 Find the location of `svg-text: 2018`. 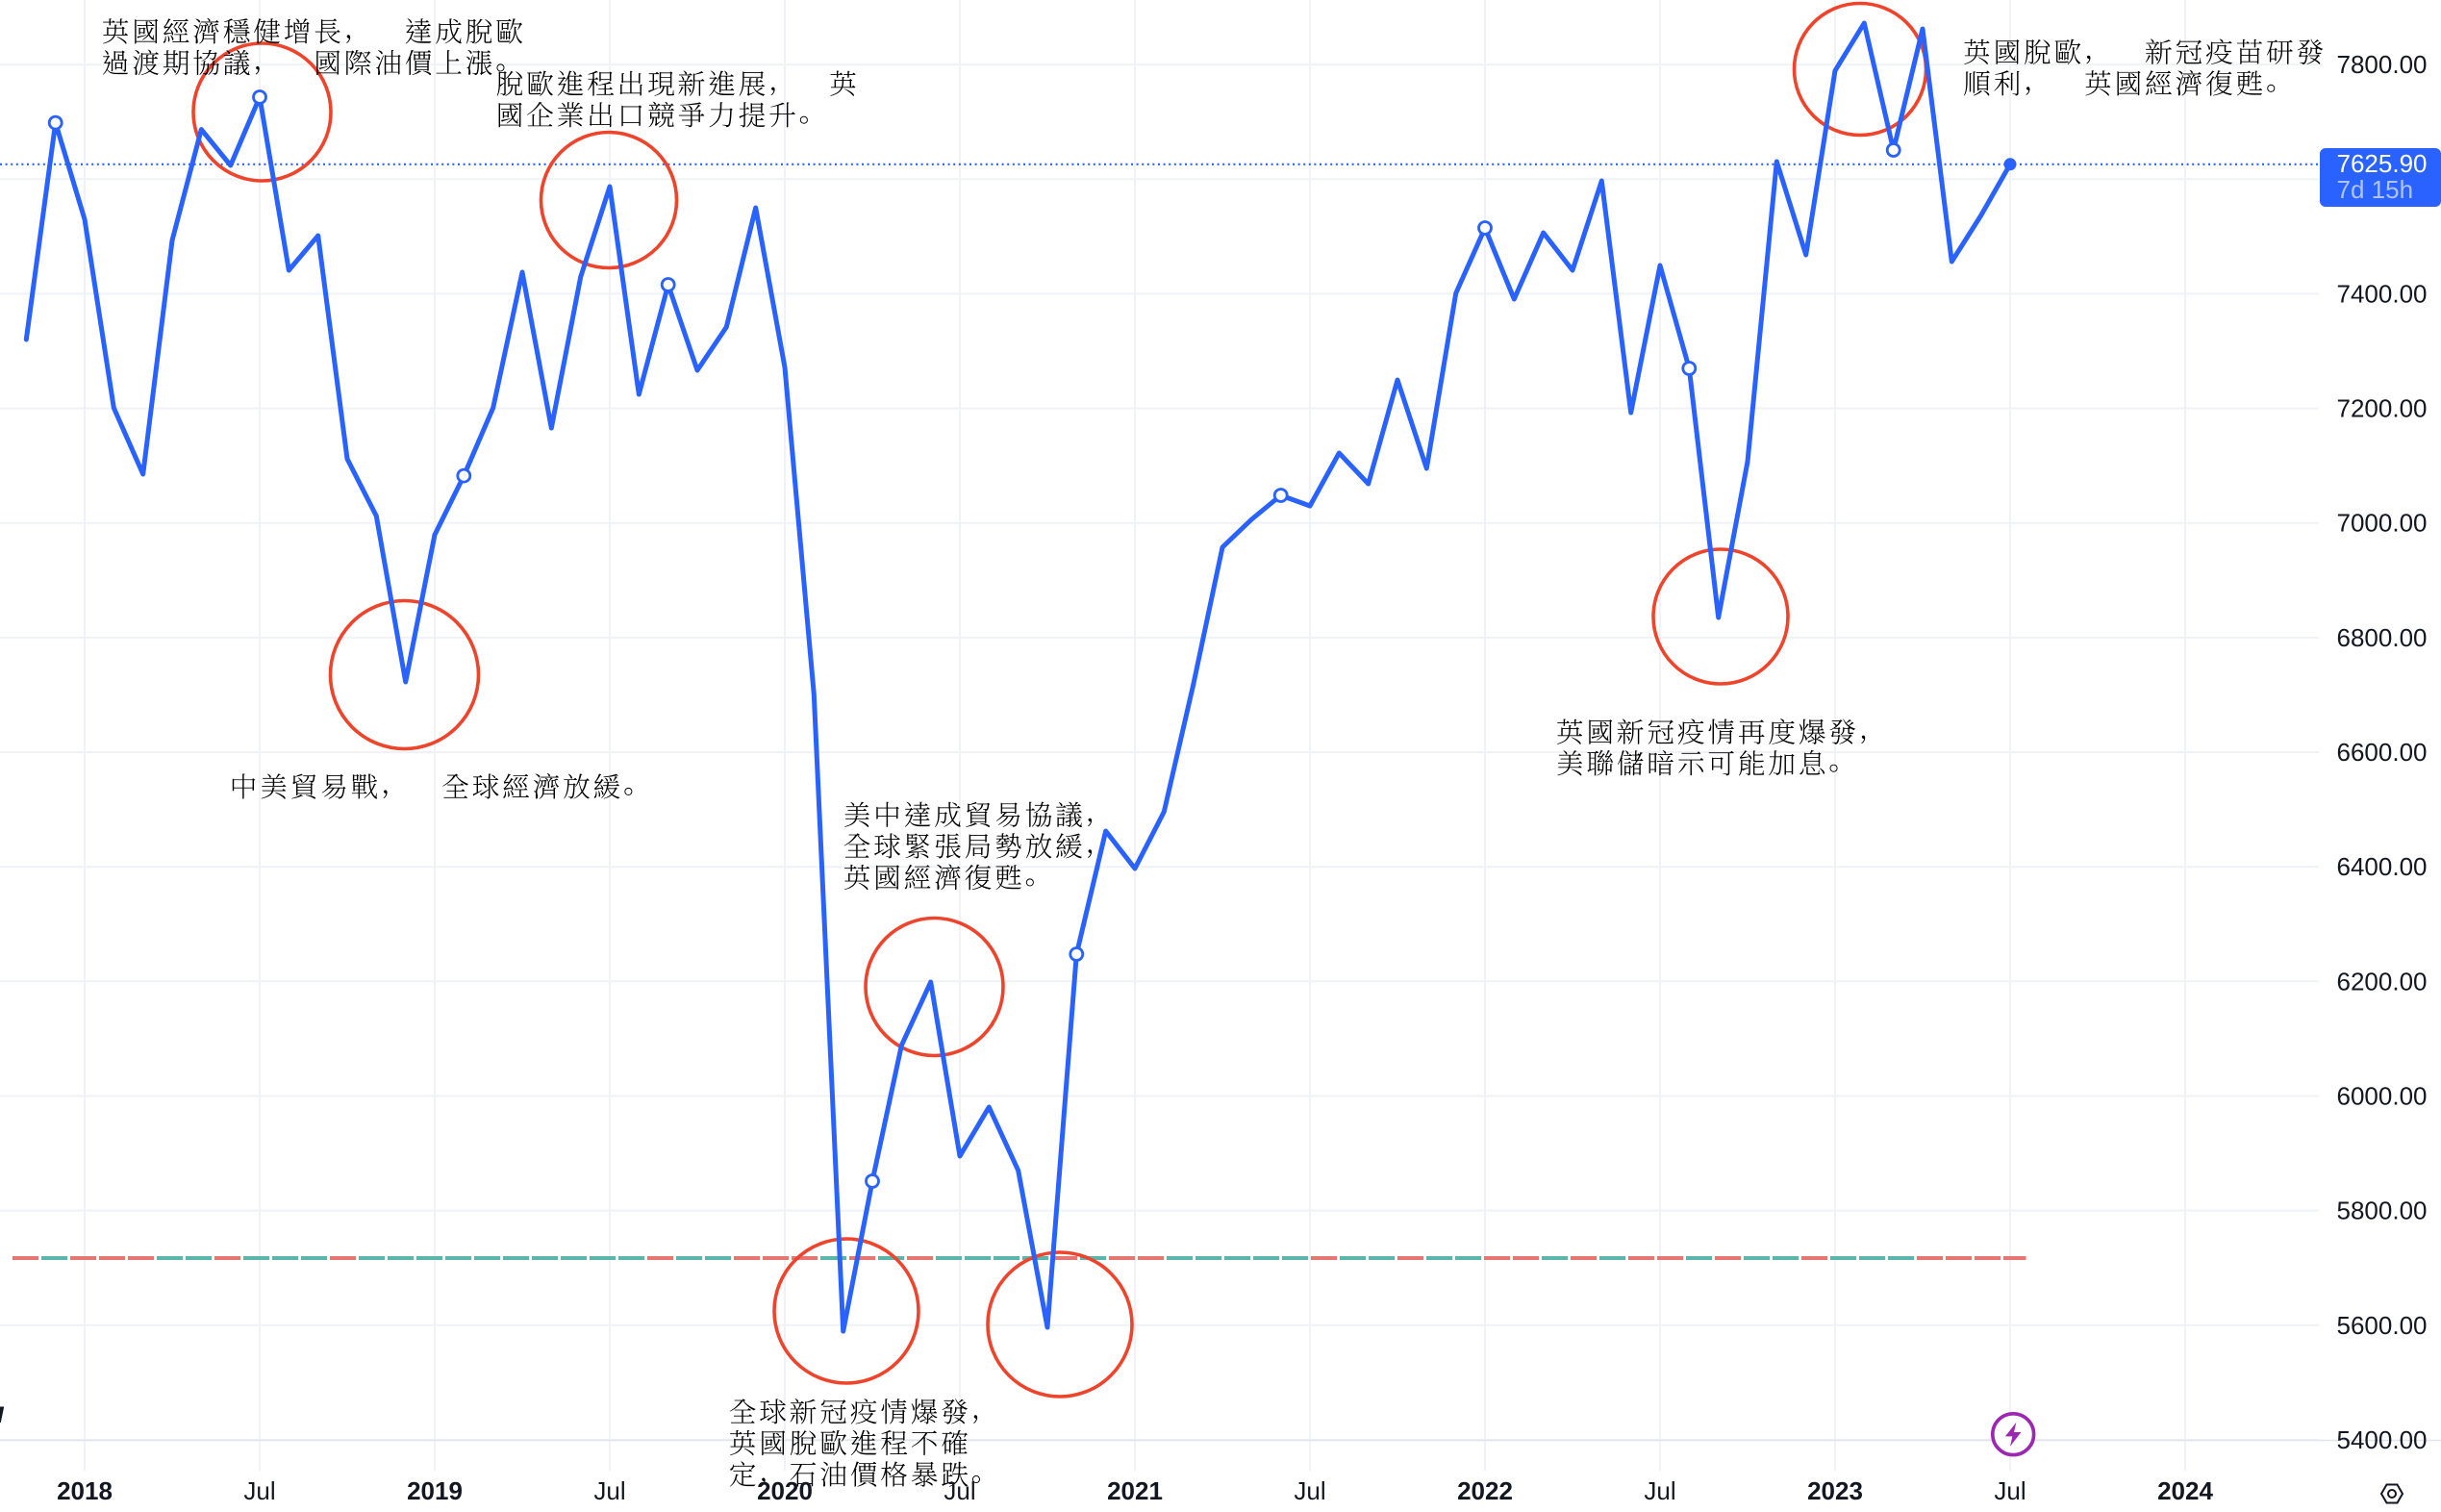

svg-text: 2018 is located at coordinates (85, 1491).